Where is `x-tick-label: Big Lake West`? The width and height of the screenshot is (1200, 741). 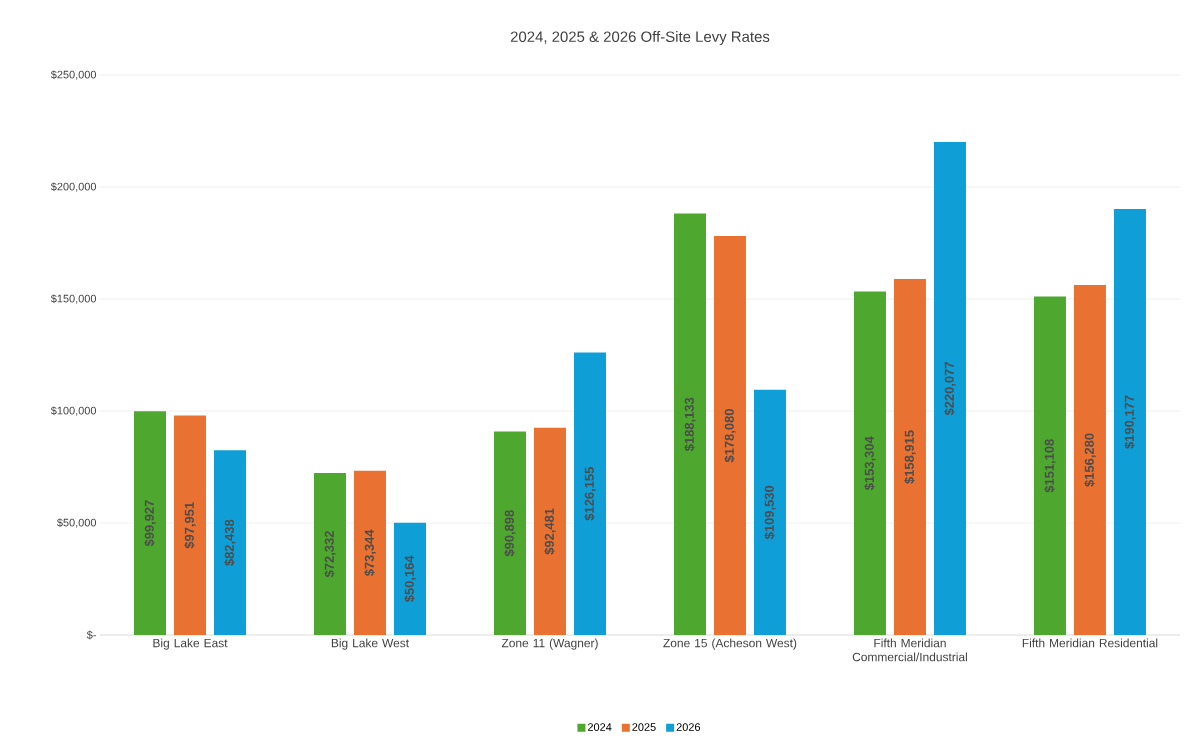
x-tick-label: Big Lake West is located at coordinates (370, 644).